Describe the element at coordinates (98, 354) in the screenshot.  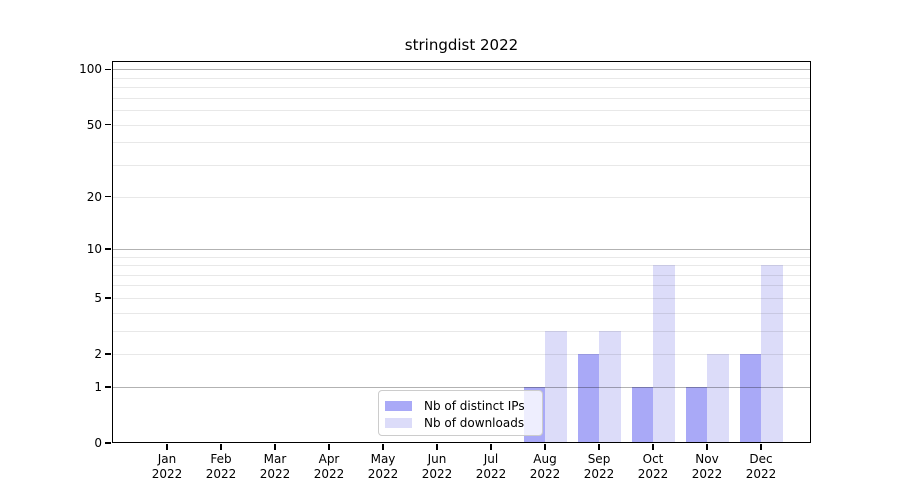
I see `y-tick-label: 2` at that location.